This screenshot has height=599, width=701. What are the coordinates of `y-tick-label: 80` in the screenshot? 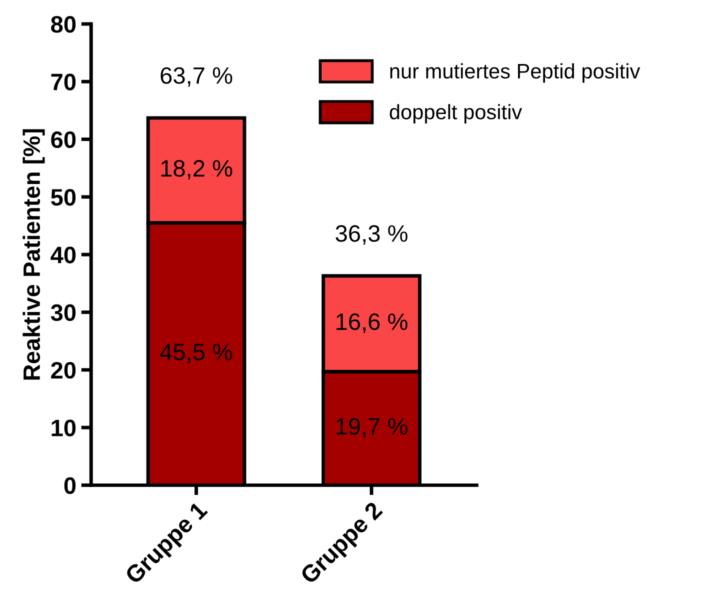 It's located at (63, 24).